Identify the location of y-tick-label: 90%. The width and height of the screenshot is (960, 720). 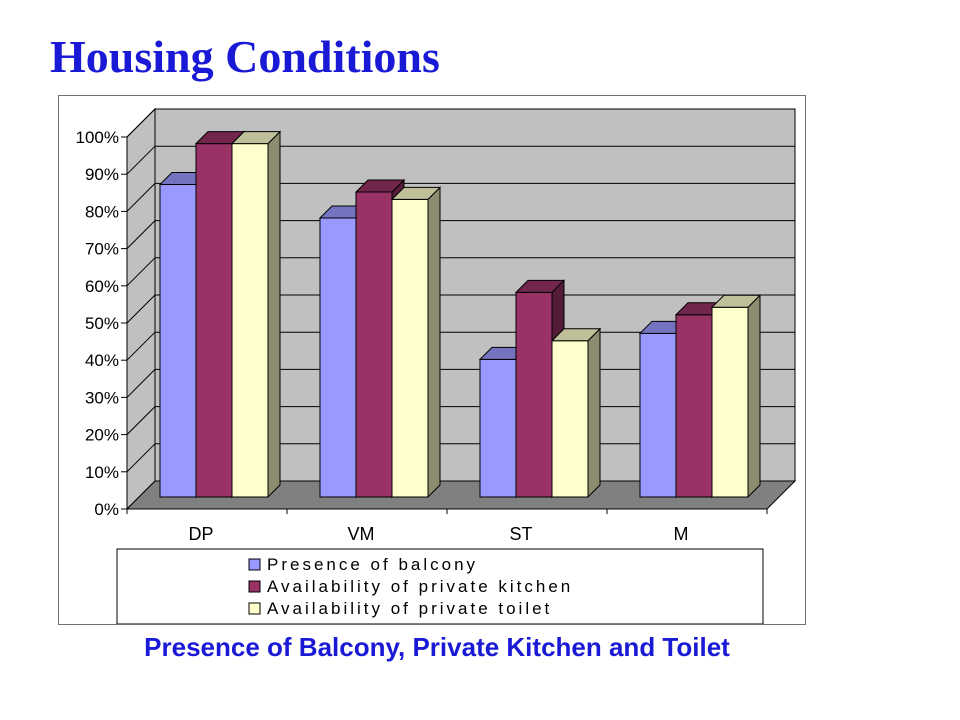
(102, 174).